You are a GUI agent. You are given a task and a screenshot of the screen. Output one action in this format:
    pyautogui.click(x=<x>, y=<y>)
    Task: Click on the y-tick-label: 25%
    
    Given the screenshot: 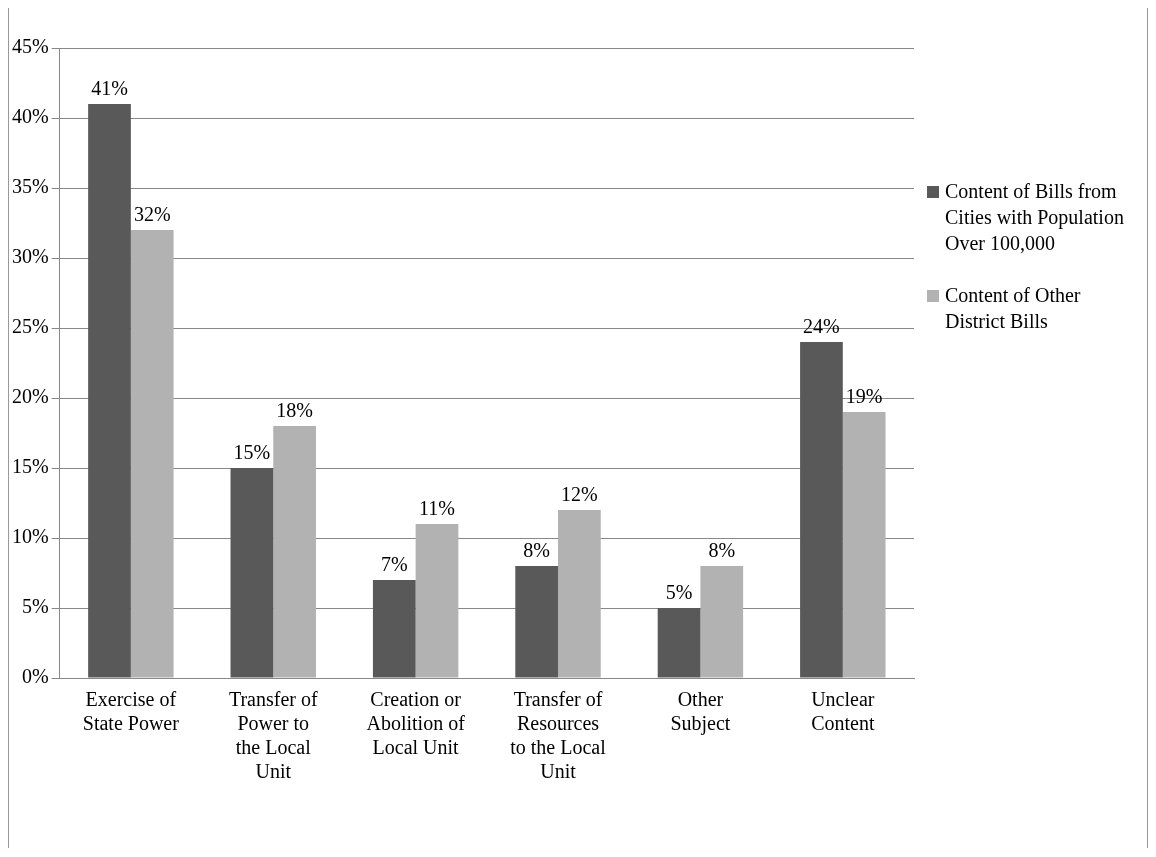 What is the action you would take?
    pyautogui.click(x=30, y=326)
    